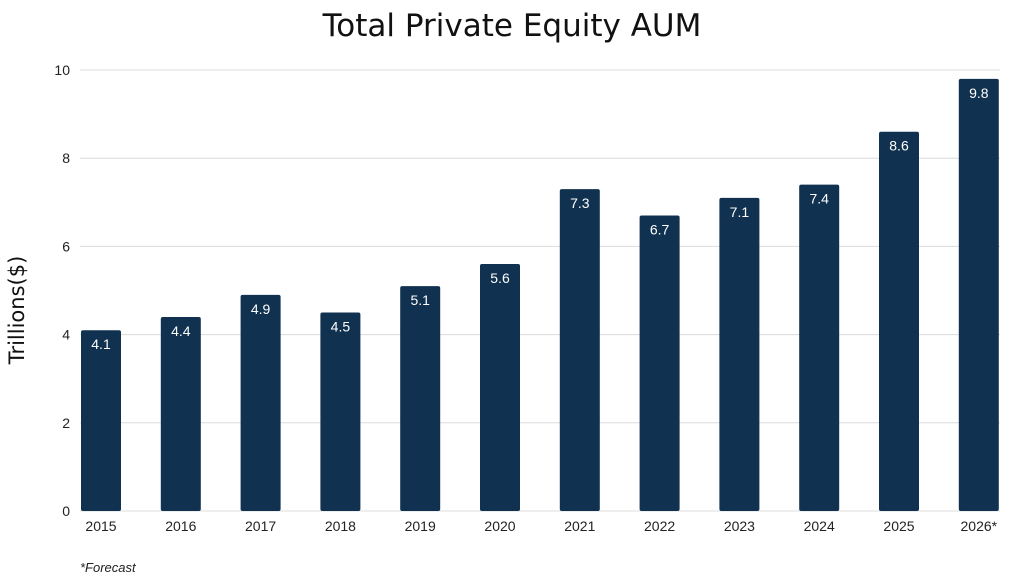 This screenshot has width=1024, height=576. Describe the element at coordinates (66, 423) in the screenshot. I see `y-tick-label: 2` at that location.